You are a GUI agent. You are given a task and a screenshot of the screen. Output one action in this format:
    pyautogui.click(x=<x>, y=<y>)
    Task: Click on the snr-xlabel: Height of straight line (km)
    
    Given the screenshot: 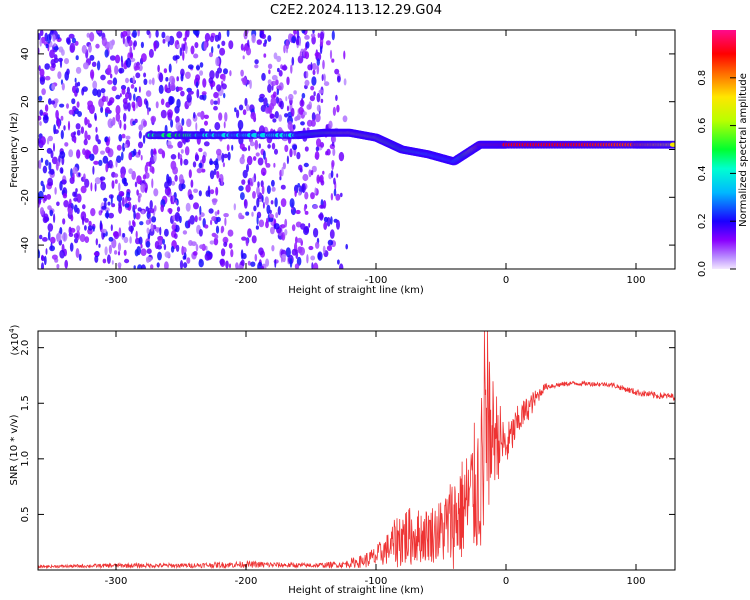 What is the action you would take?
    pyautogui.click(x=356, y=590)
    